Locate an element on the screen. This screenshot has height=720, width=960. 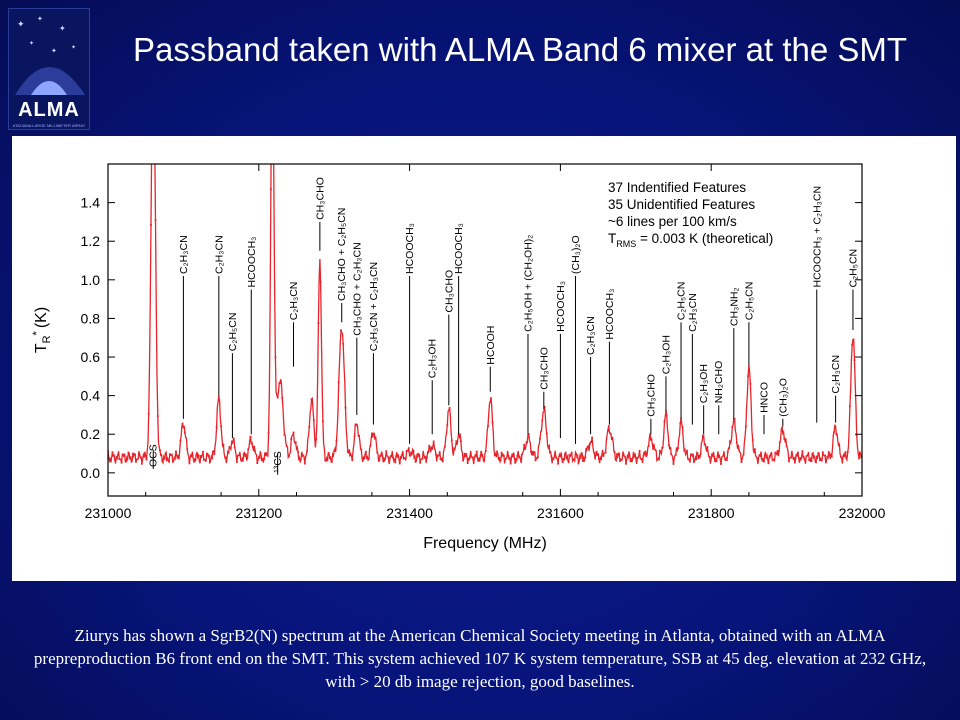
annotation-label: CH₃CHO is located at coordinates (449, 291).